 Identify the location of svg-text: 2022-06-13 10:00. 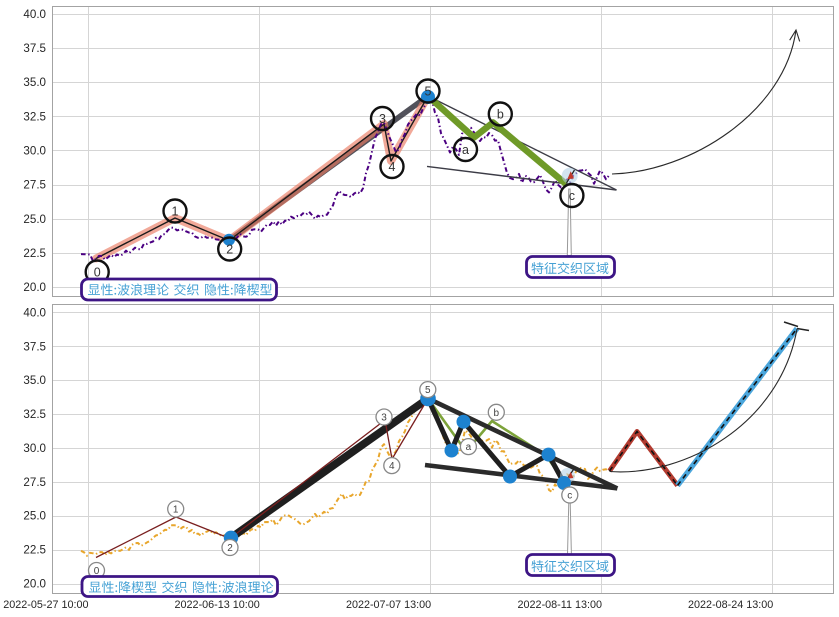
(217, 605).